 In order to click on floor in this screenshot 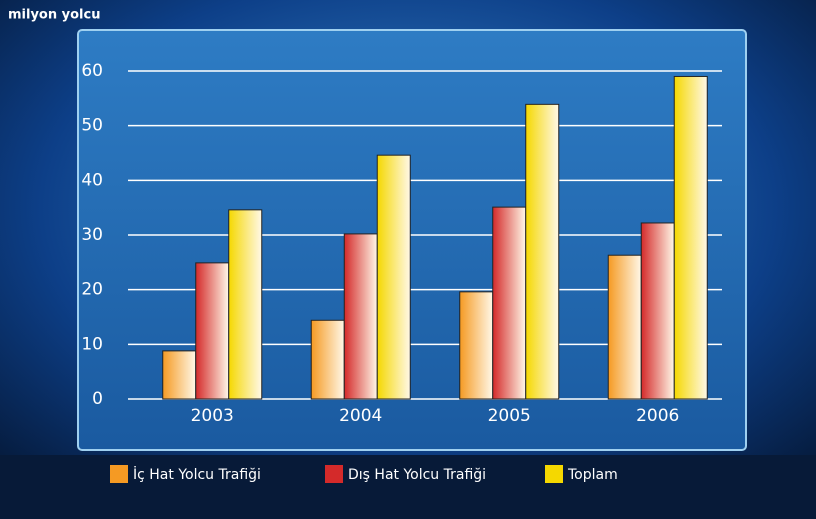, I will do `click(408, 487)`.